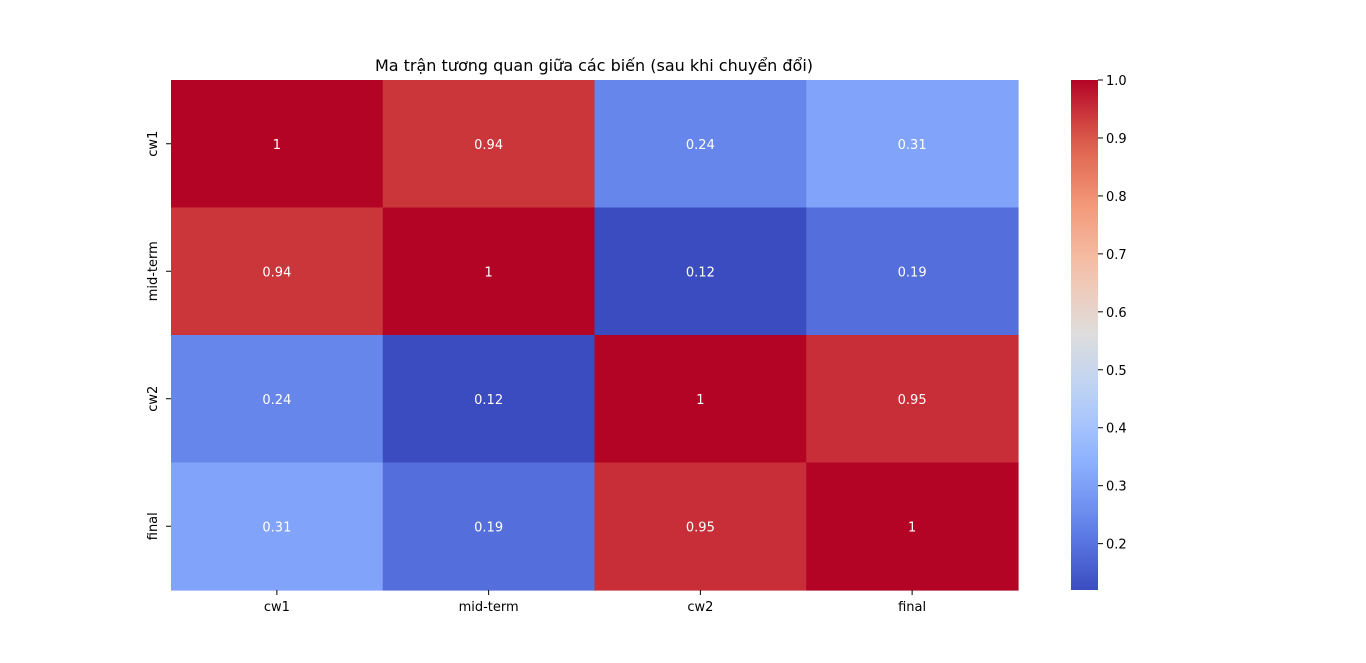 The width and height of the screenshot is (1366, 663). Describe the element at coordinates (153, 526) in the screenshot. I see `y-tick-label: final` at that location.